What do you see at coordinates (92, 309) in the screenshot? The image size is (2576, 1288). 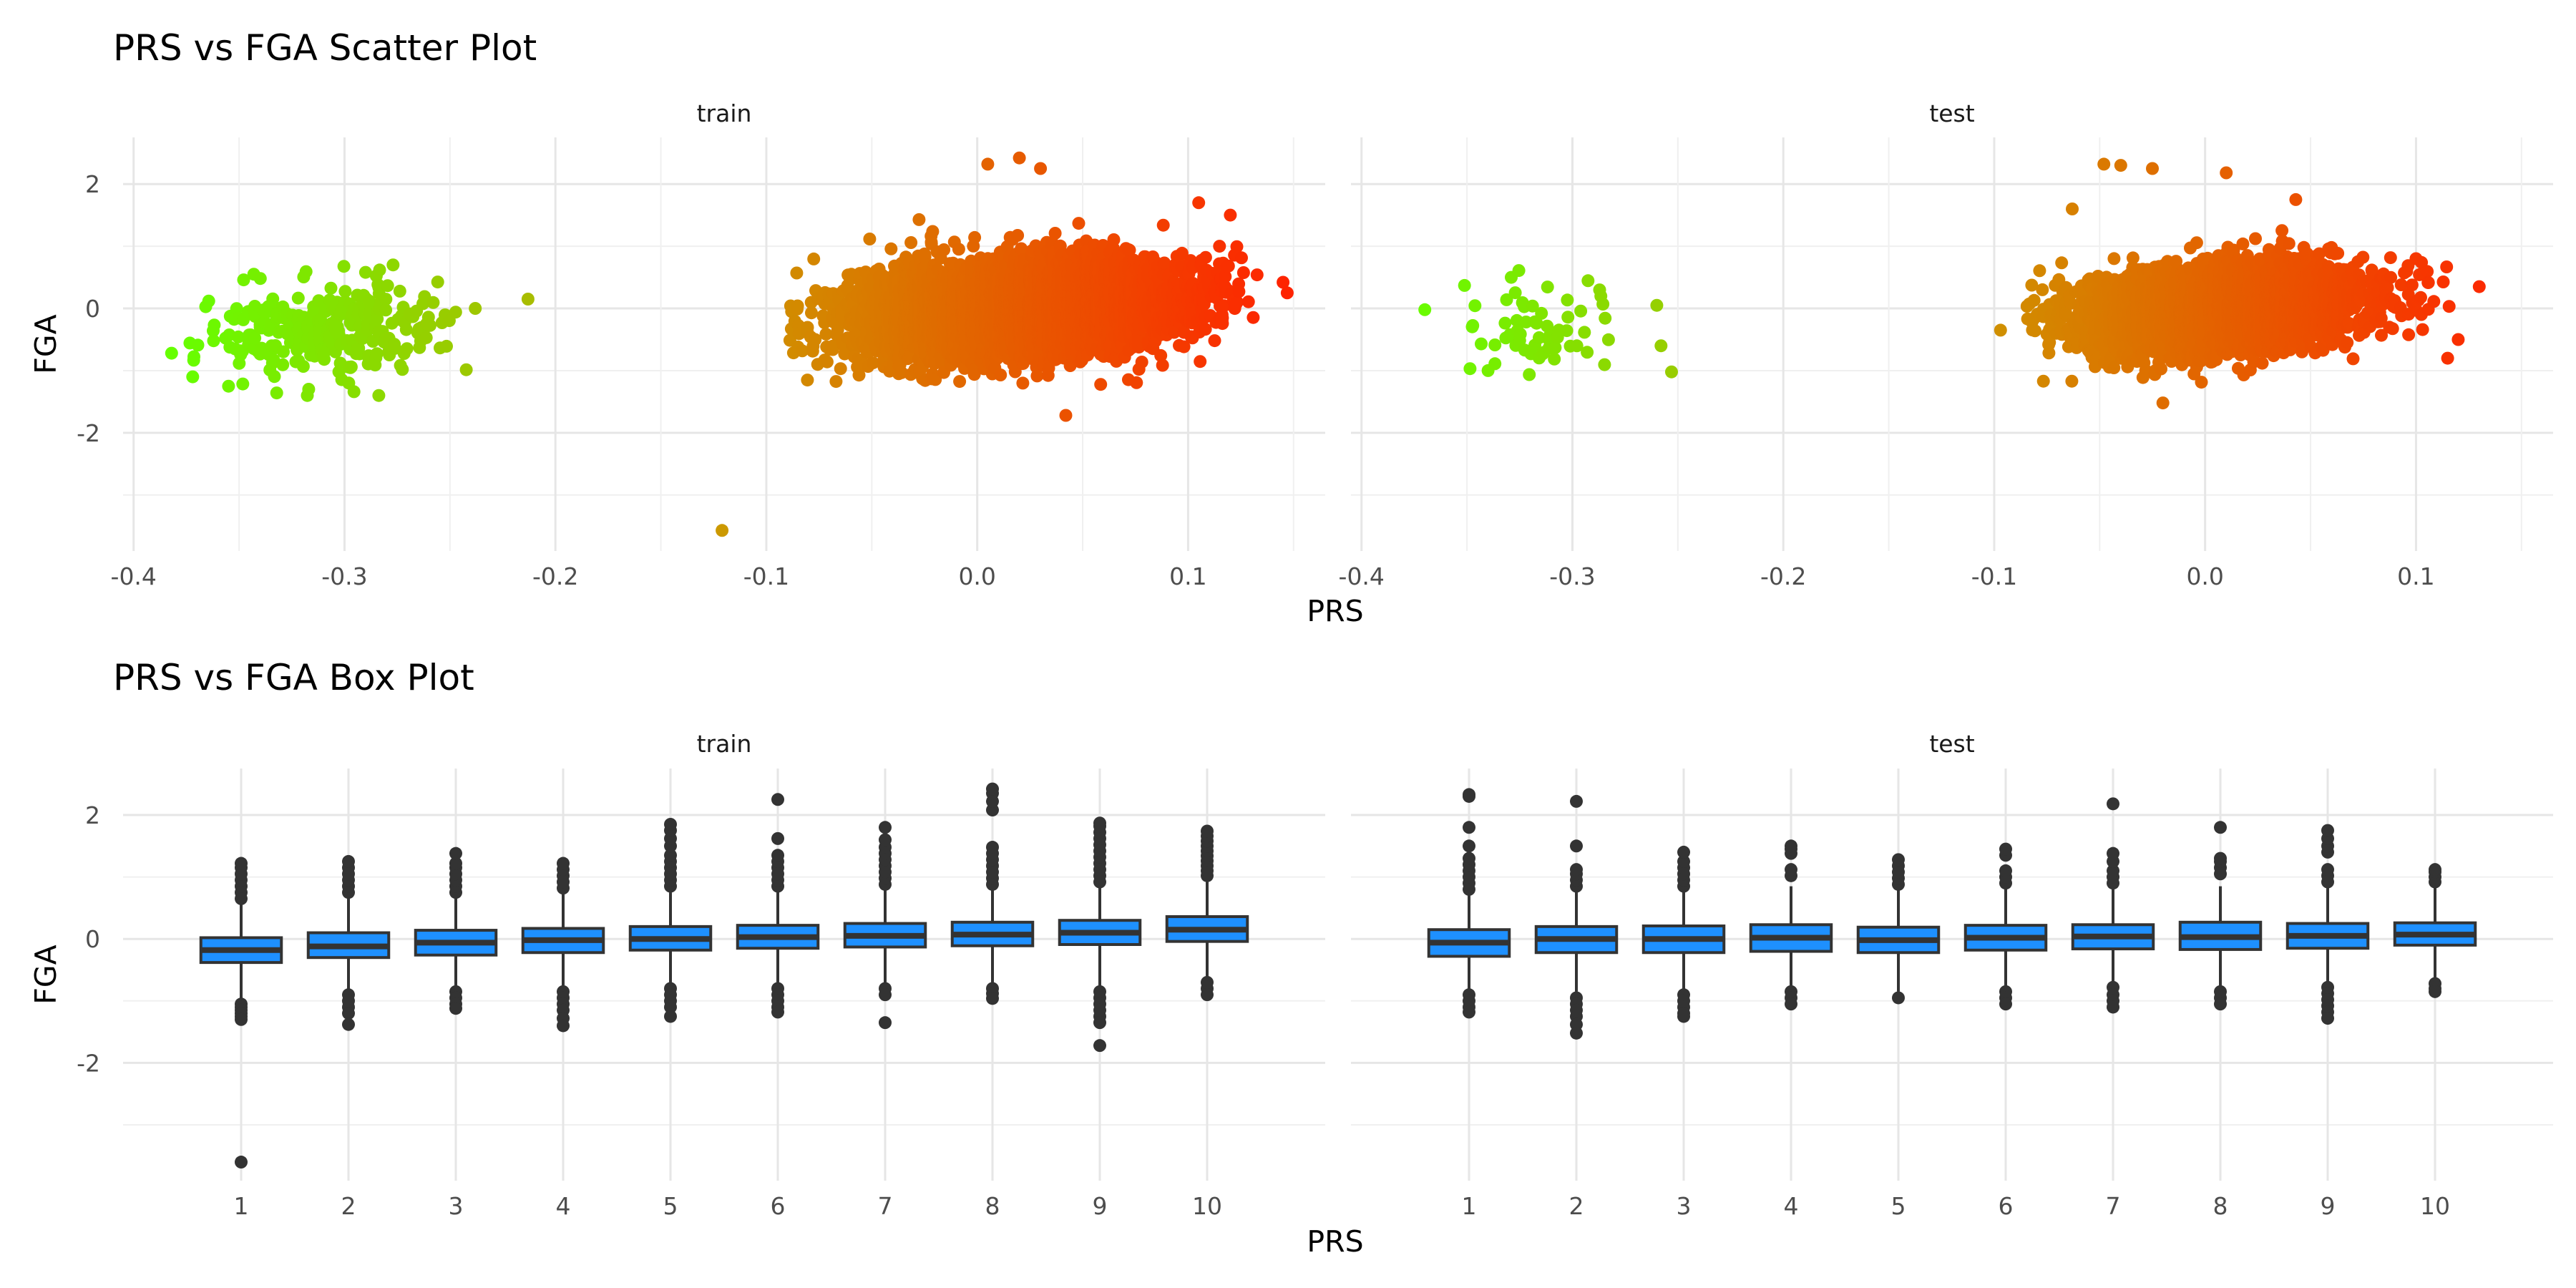 I see `scatter-y-tick-label: 0` at bounding box center [92, 309].